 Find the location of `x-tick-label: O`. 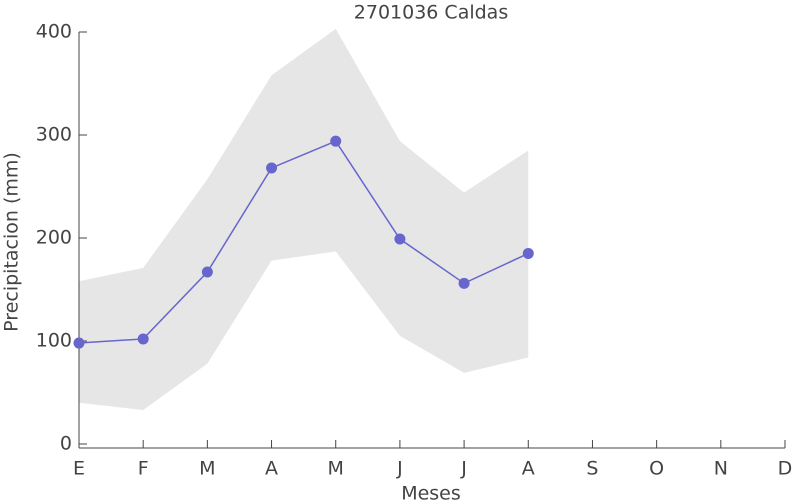

x-tick-label: O is located at coordinates (656, 469).